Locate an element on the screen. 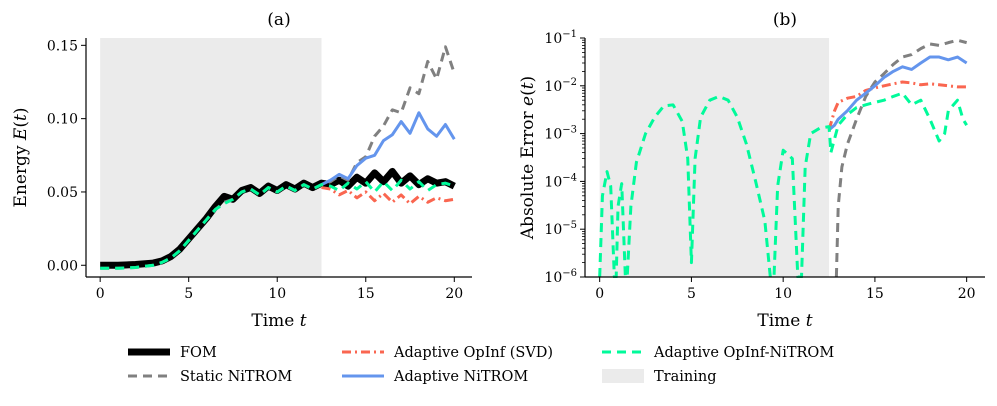  y-tick-label: 10⁻⁵ is located at coordinates (560, 229).